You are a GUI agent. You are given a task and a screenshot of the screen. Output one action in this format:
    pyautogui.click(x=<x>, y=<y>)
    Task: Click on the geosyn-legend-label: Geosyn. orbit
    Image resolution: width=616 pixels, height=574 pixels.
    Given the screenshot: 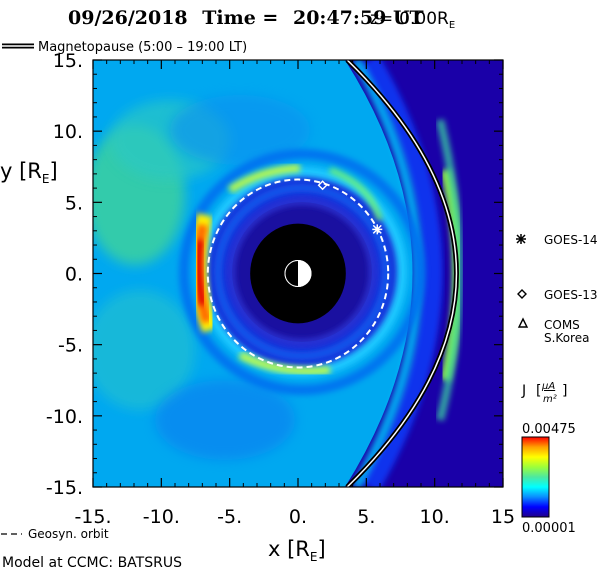 What is the action you would take?
    pyautogui.click(x=68, y=534)
    